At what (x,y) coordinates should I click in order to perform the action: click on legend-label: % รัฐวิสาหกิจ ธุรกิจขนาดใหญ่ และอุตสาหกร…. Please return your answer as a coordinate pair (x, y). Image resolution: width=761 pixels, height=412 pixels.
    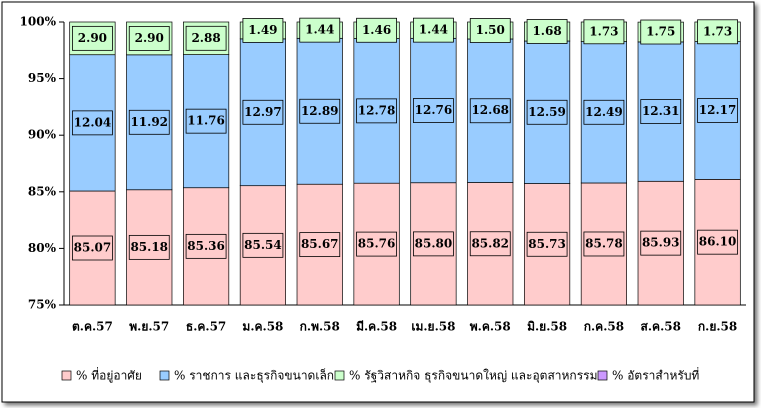
    Looking at the image, I should click on (473, 376).